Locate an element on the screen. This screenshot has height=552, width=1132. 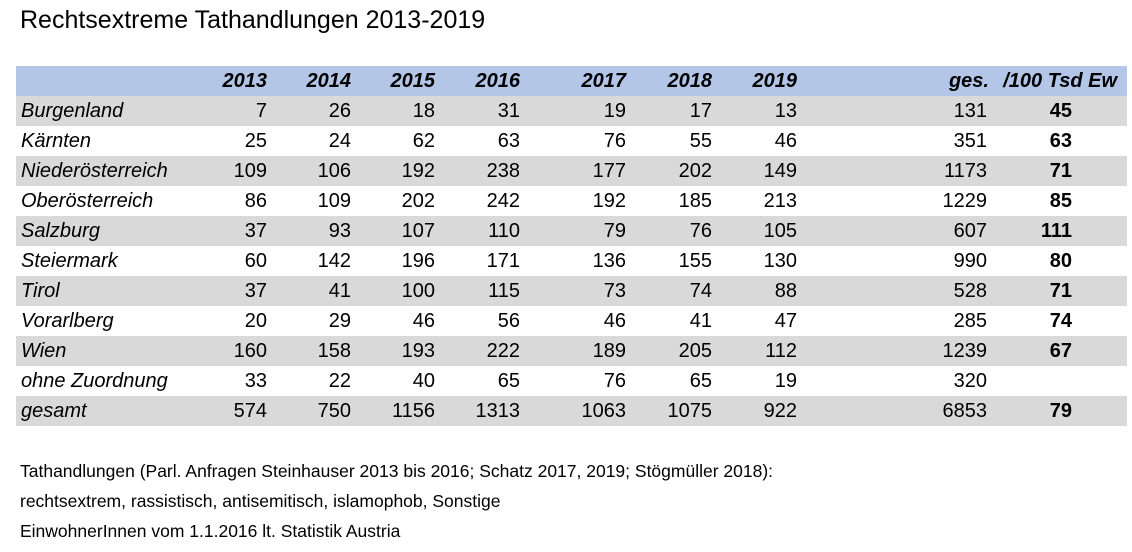
per-capita-cell: 67 is located at coordinates (1060, 351).